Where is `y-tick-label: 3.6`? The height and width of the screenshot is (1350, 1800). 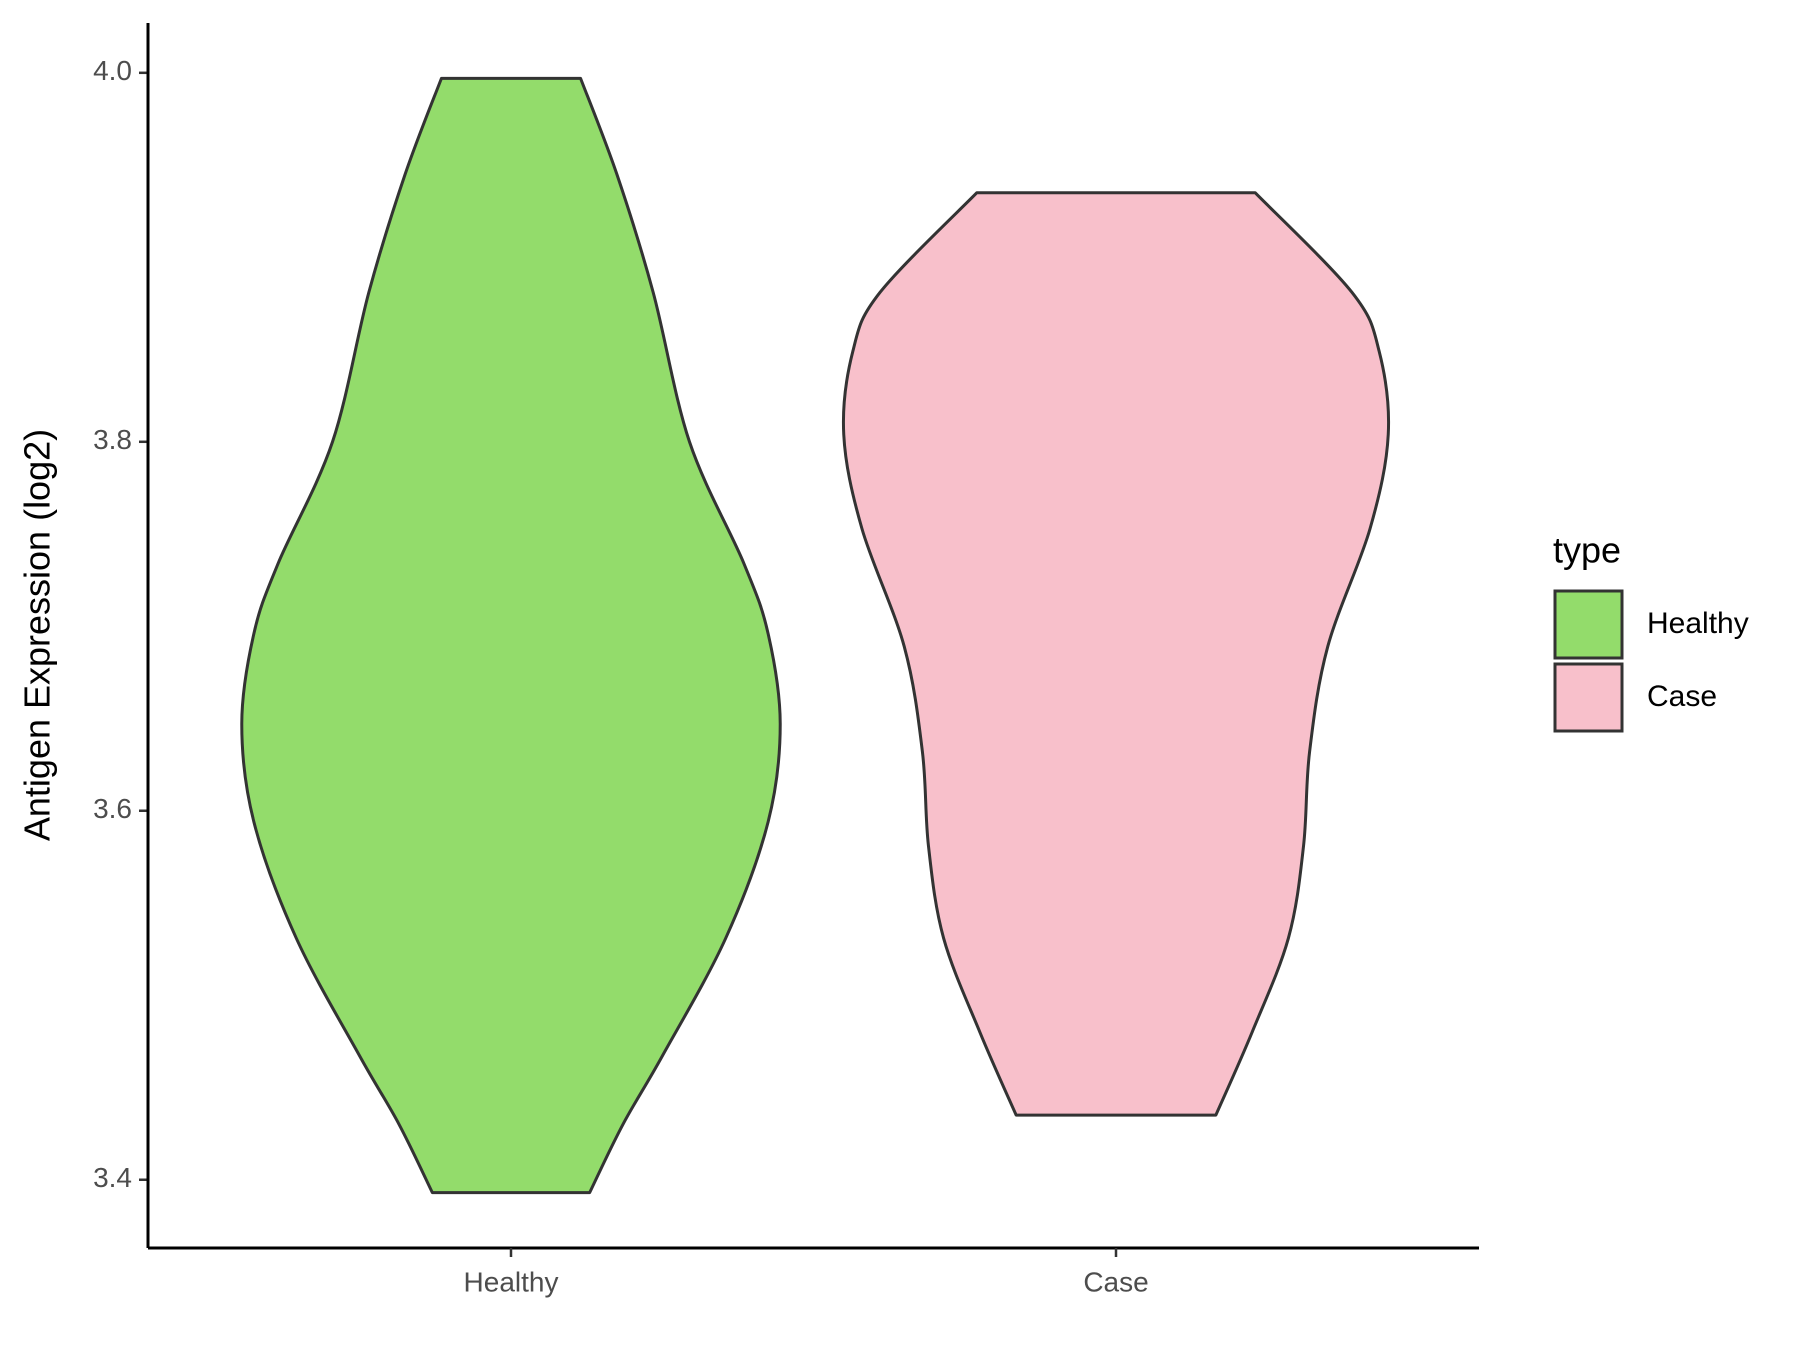
y-tick-label: 3.6 is located at coordinates (112, 808).